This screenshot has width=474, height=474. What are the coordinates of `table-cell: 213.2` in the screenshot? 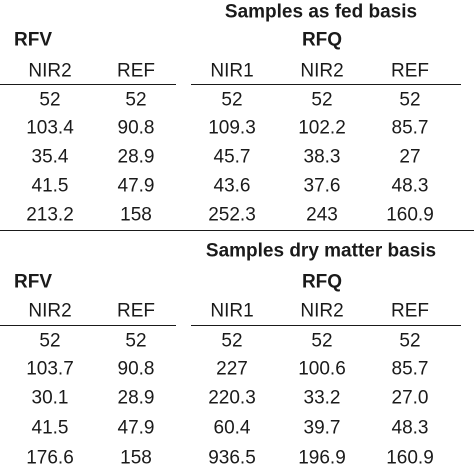 It's located at (50, 215).